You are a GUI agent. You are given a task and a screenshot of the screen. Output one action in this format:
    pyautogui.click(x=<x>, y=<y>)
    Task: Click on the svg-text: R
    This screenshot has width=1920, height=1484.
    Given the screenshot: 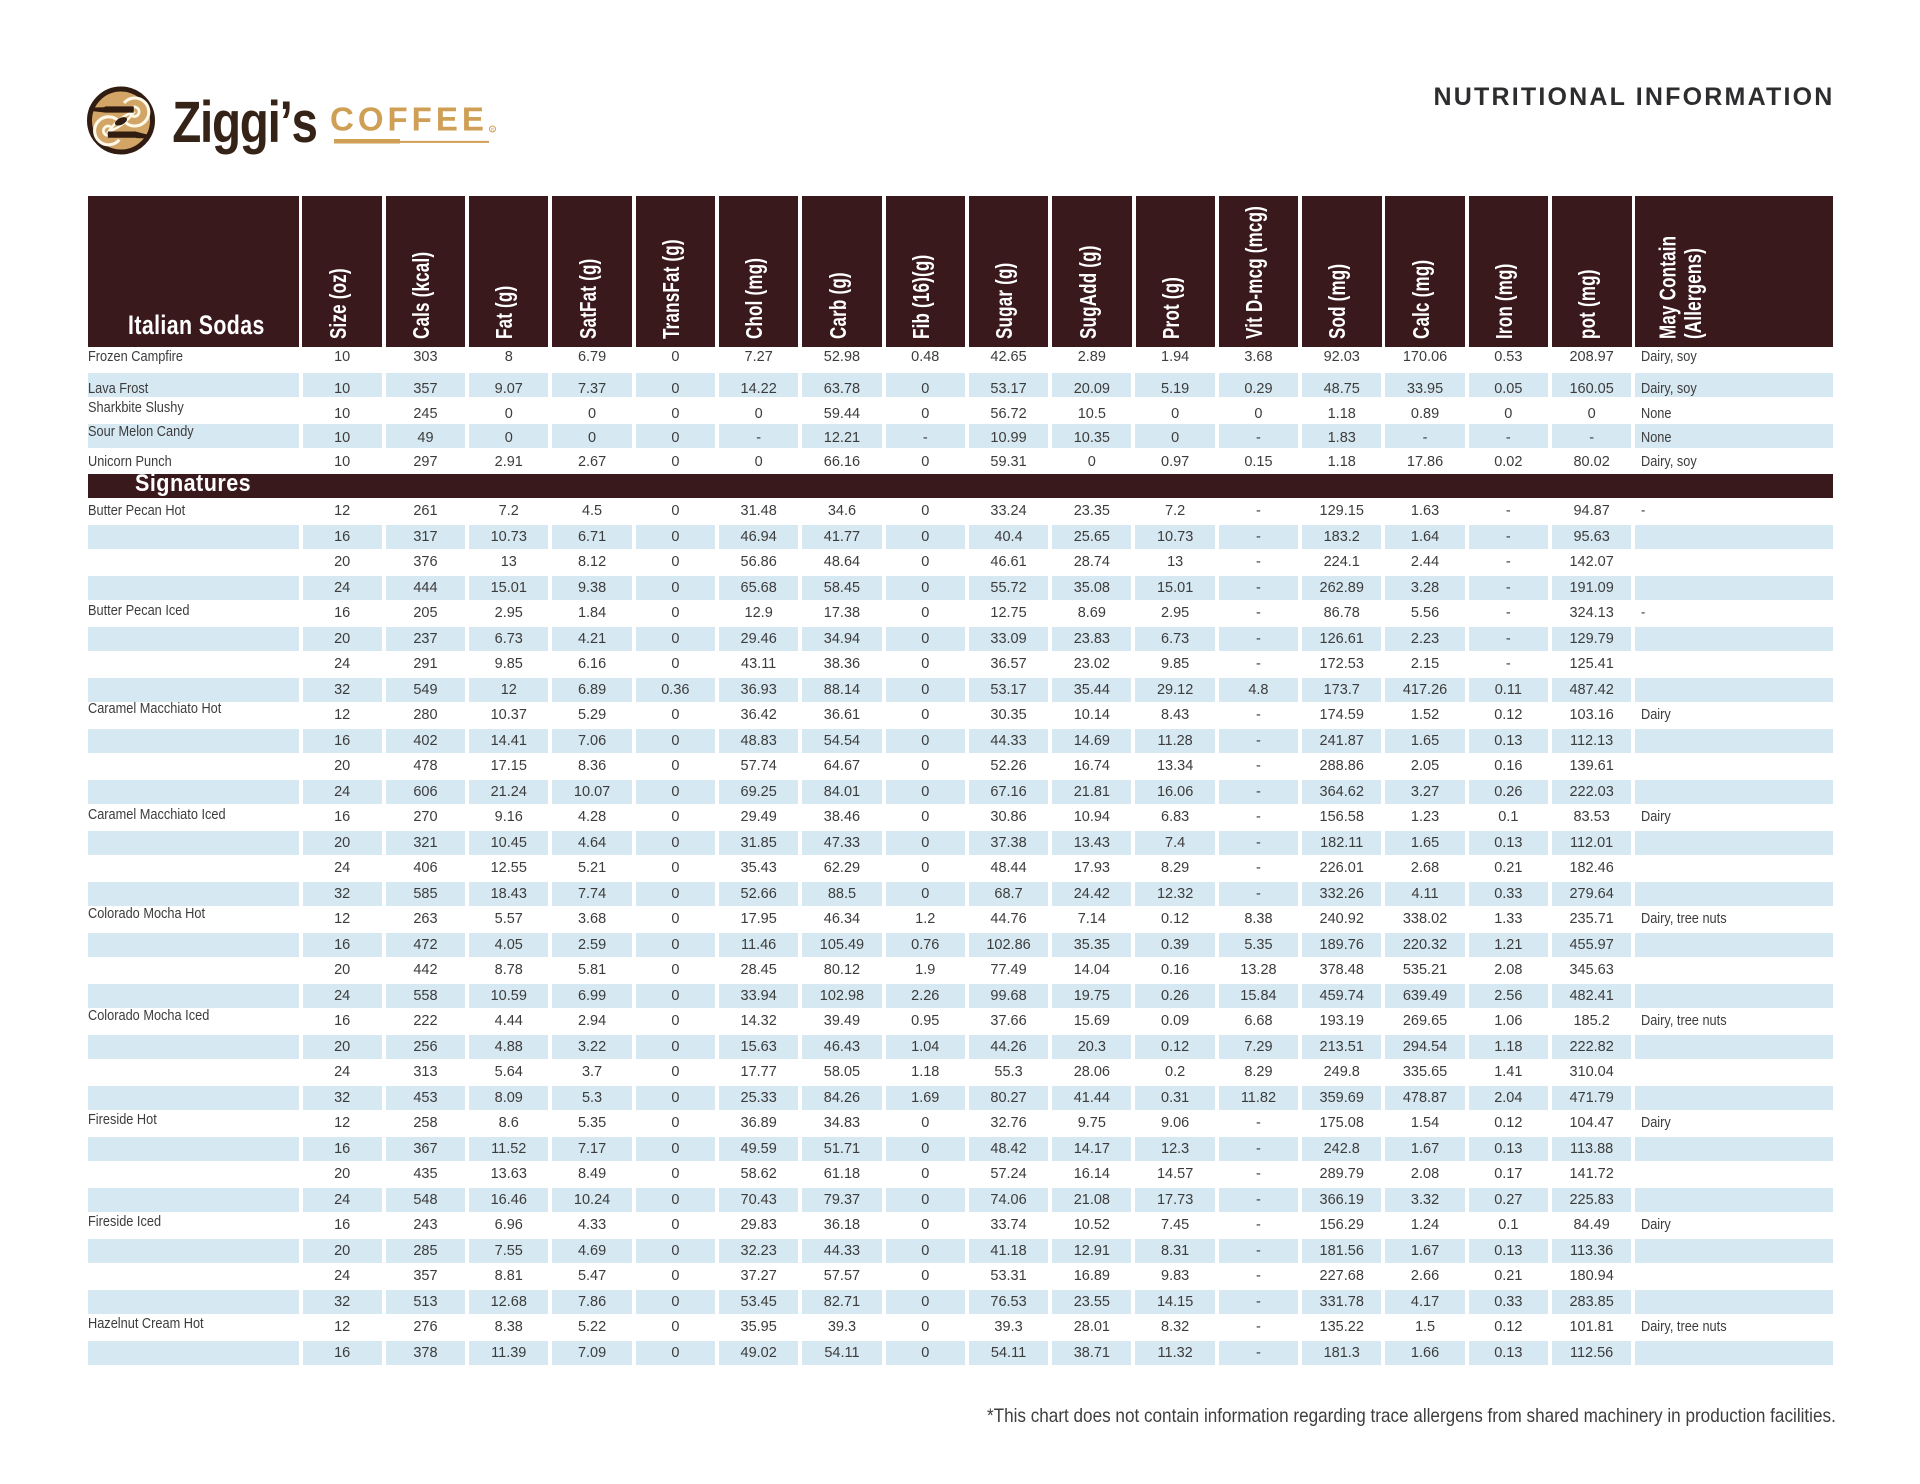 What is the action you would take?
    pyautogui.click(x=493, y=129)
    